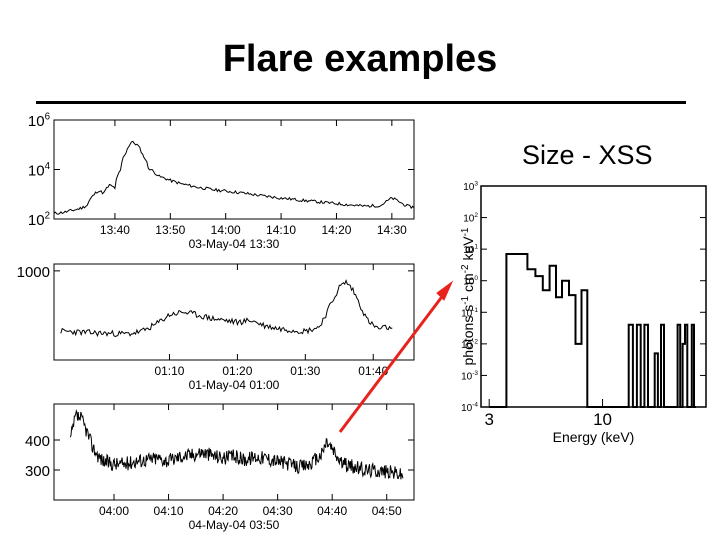 This screenshot has width=720, height=540. I want to click on annotation-arrow, so click(393, 361).